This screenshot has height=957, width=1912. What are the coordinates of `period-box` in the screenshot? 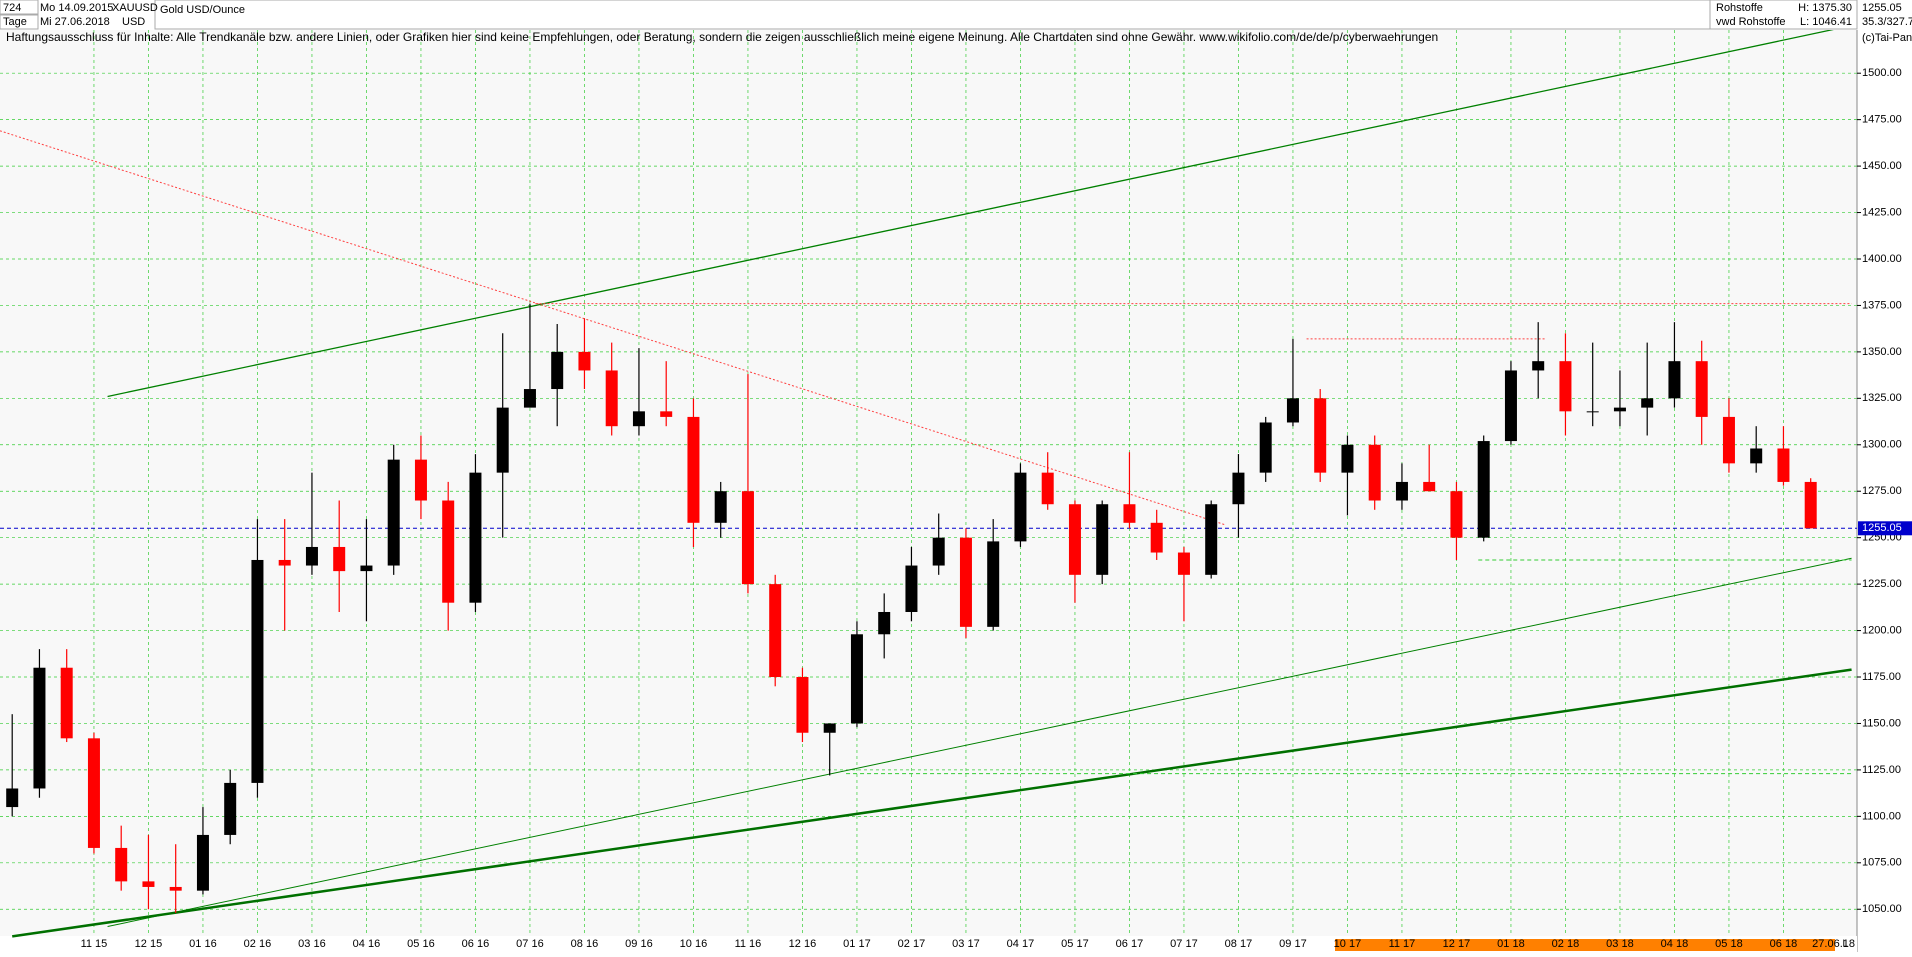 It's located at (19, 7).